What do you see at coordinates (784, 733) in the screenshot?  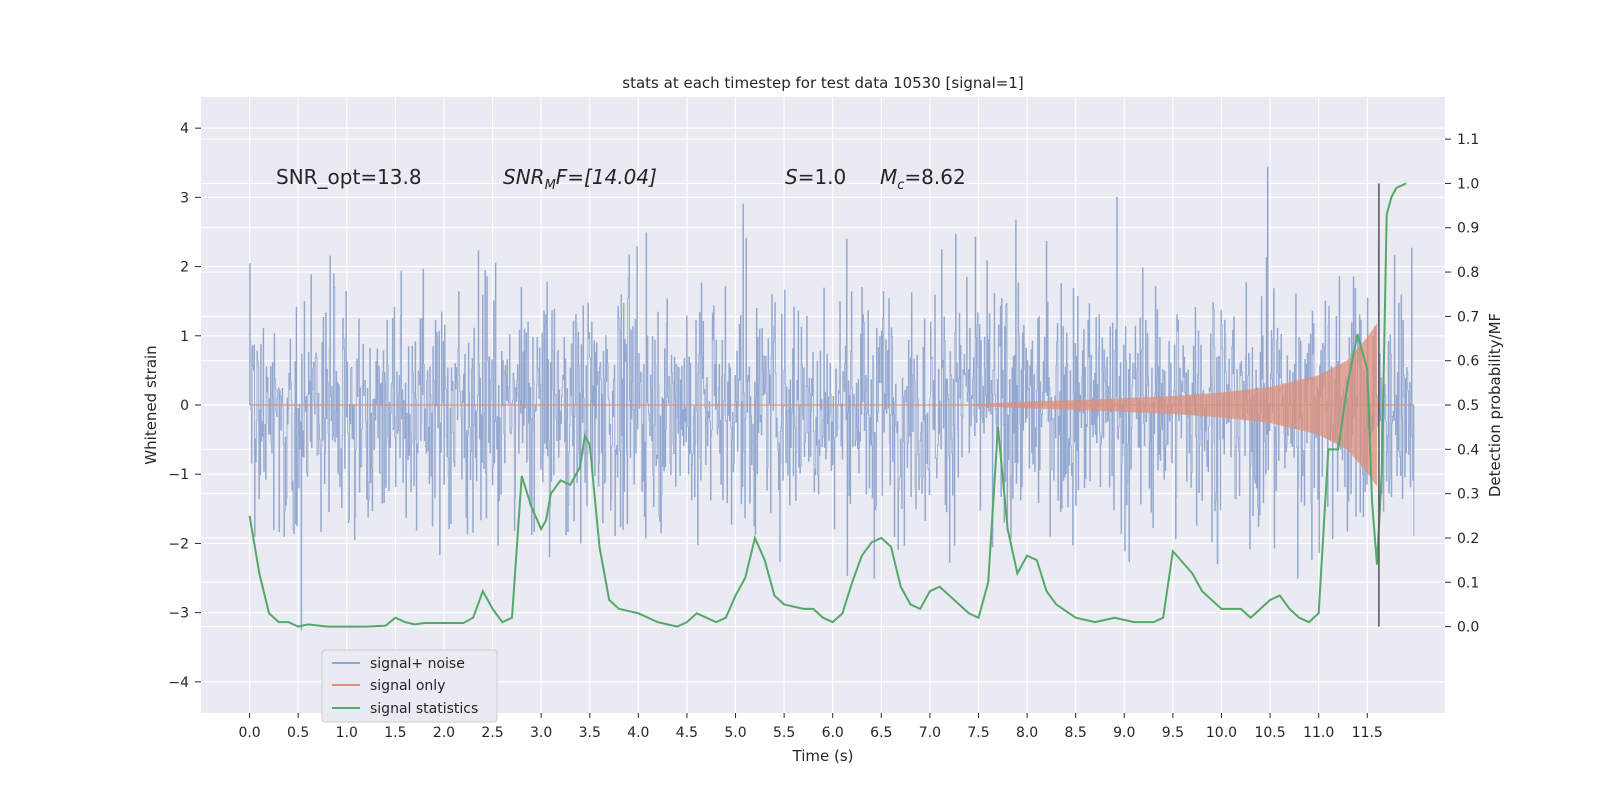 I see `x-tick-label: 5.5` at bounding box center [784, 733].